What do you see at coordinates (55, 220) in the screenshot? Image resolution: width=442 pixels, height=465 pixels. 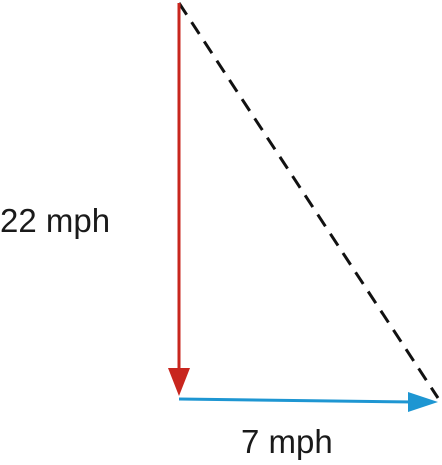 I see `vertical-vector-label: 22 mph` at bounding box center [55, 220].